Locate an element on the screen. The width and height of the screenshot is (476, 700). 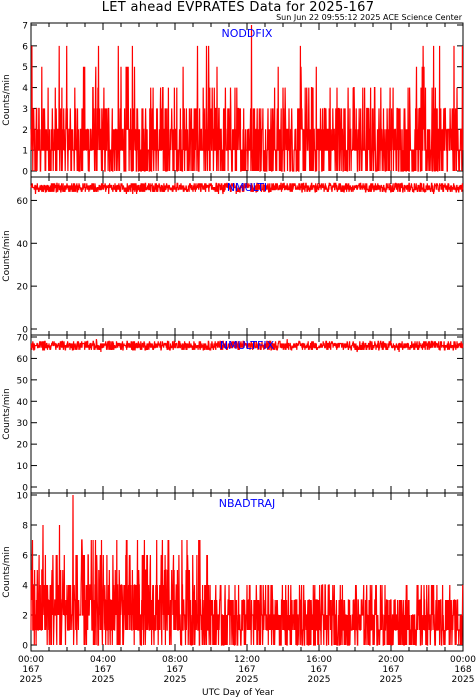
y-tick-label: 1 is located at coordinates (25, 152).